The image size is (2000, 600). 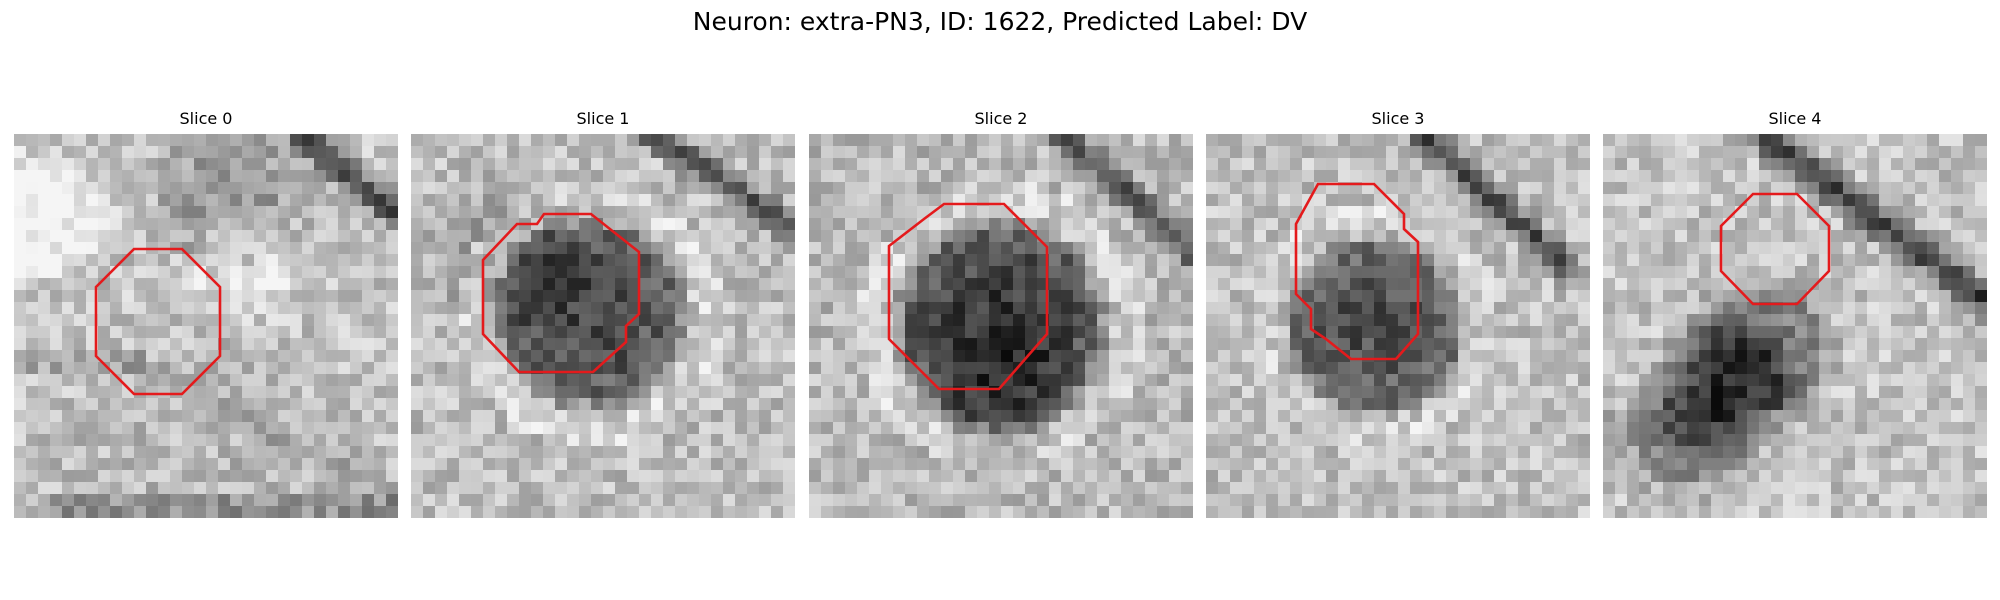 I want to click on slice-panel-2: Slice 2, so click(x=1001, y=311).